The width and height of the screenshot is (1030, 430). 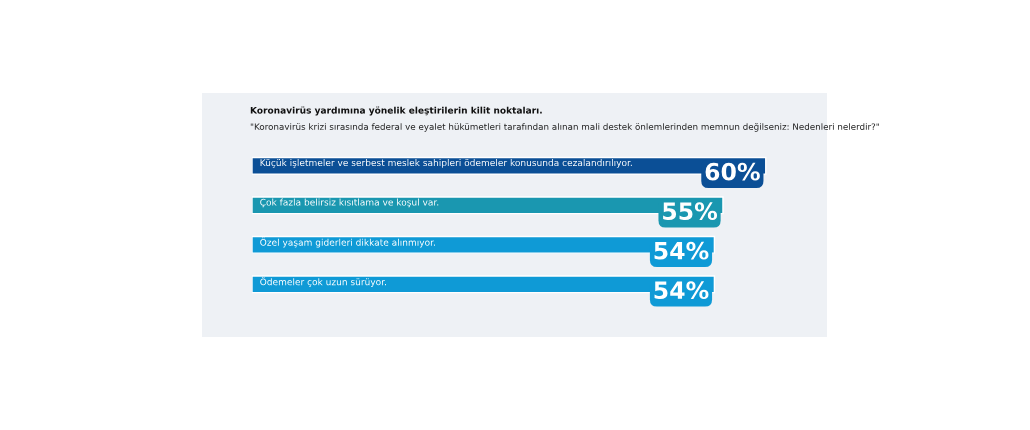 I want to click on data-label: 55%, so click(x=690, y=211).